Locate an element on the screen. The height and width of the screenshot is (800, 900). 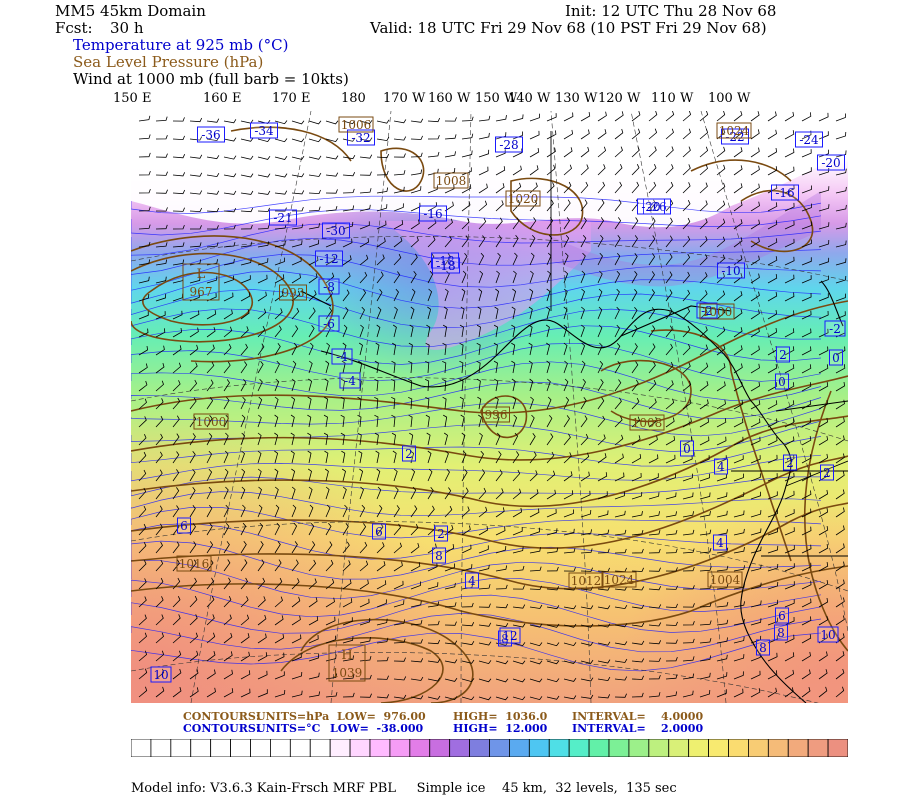
pressure-center-box is located at coordinates (201, 282).